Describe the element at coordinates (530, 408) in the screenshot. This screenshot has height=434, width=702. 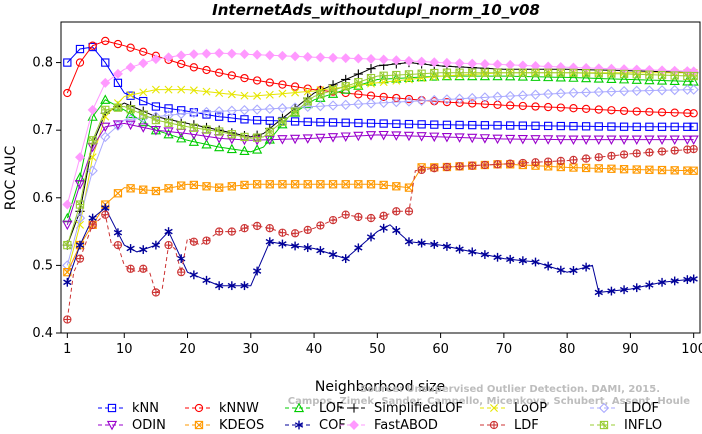
I see `legend-label: LoOP` at that location.